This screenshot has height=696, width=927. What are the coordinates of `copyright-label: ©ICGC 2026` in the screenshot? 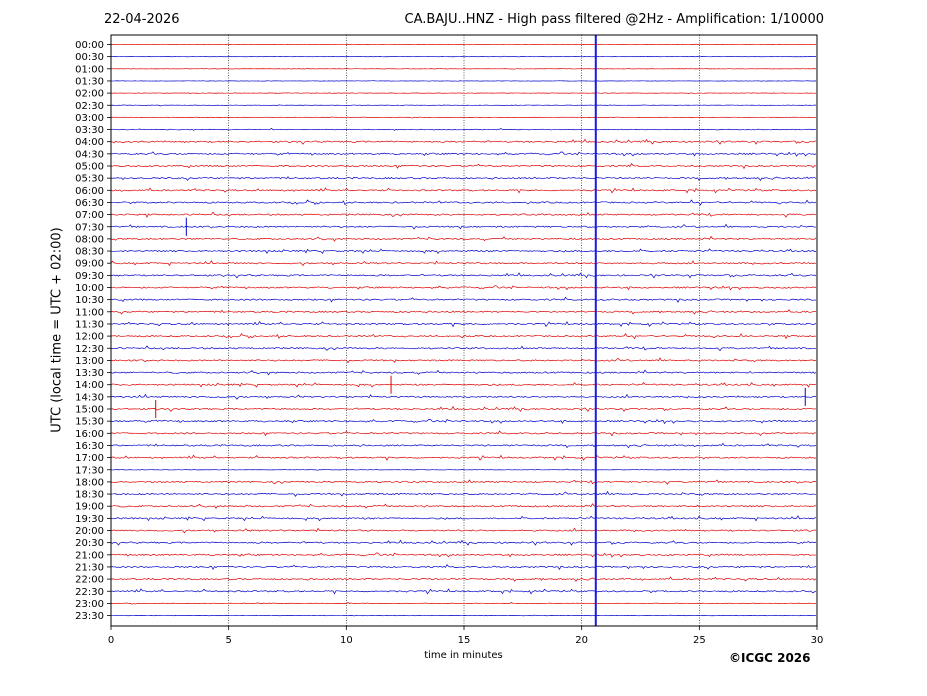 It's located at (770, 658).